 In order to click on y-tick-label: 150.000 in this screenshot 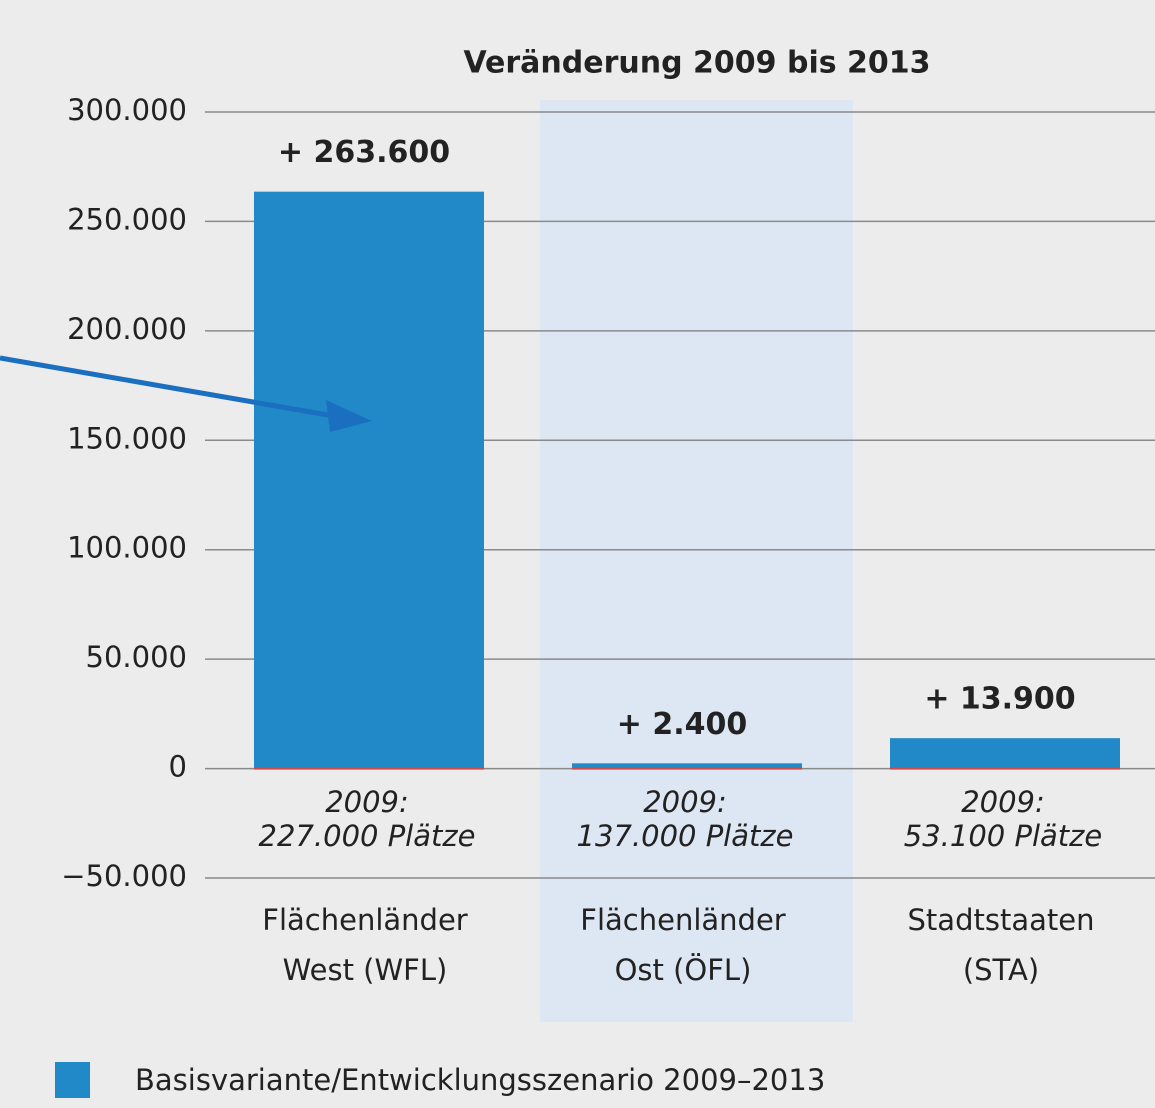, I will do `click(127, 438)`.